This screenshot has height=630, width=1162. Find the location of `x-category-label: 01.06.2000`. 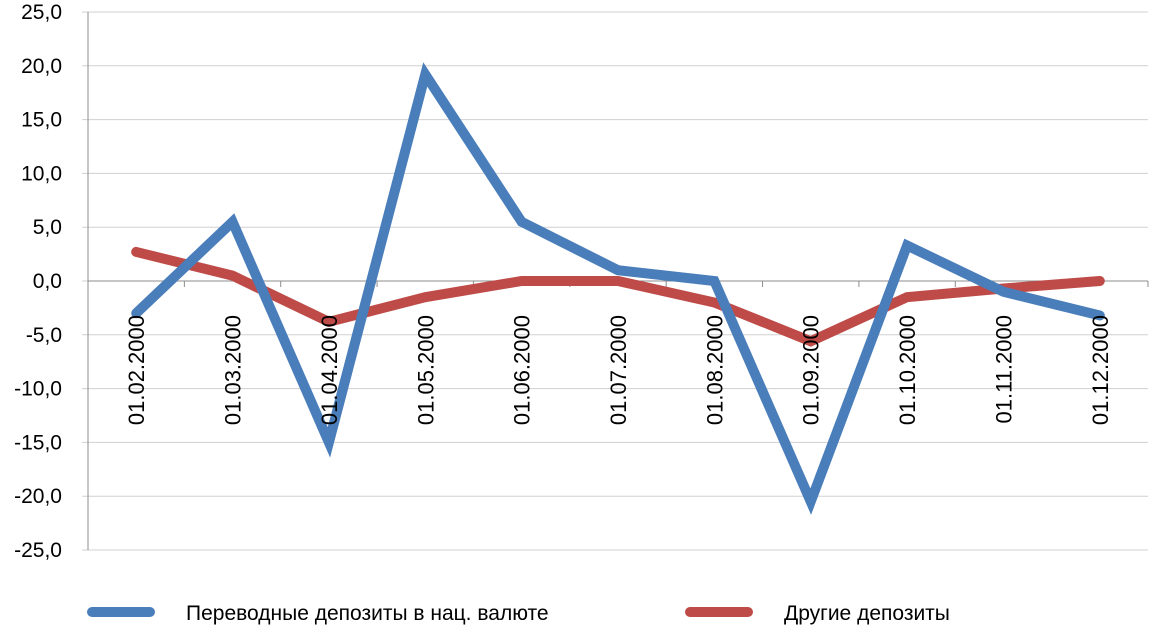

x-category-label: 01.06.2000 is located at coordinates (522, 370).